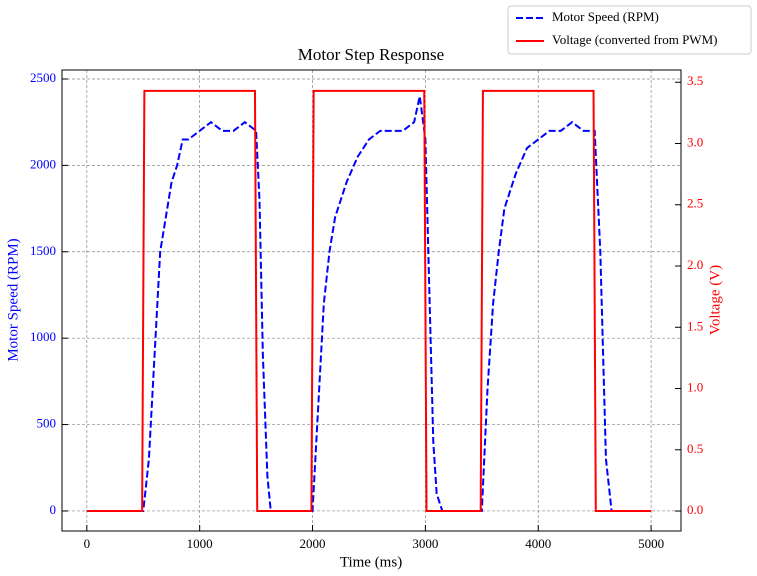  Describe the element at coordinates (43, 336) in the screenshot. I see `y-tick-label: 1000` at that location.